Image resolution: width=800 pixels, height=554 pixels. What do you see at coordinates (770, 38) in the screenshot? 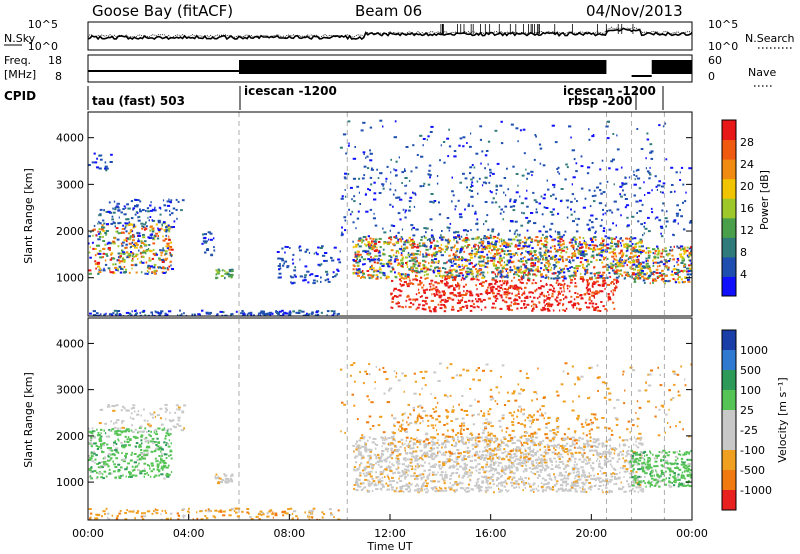
I see `nsearch-label: N.Search` at bounding box center [770, 38].